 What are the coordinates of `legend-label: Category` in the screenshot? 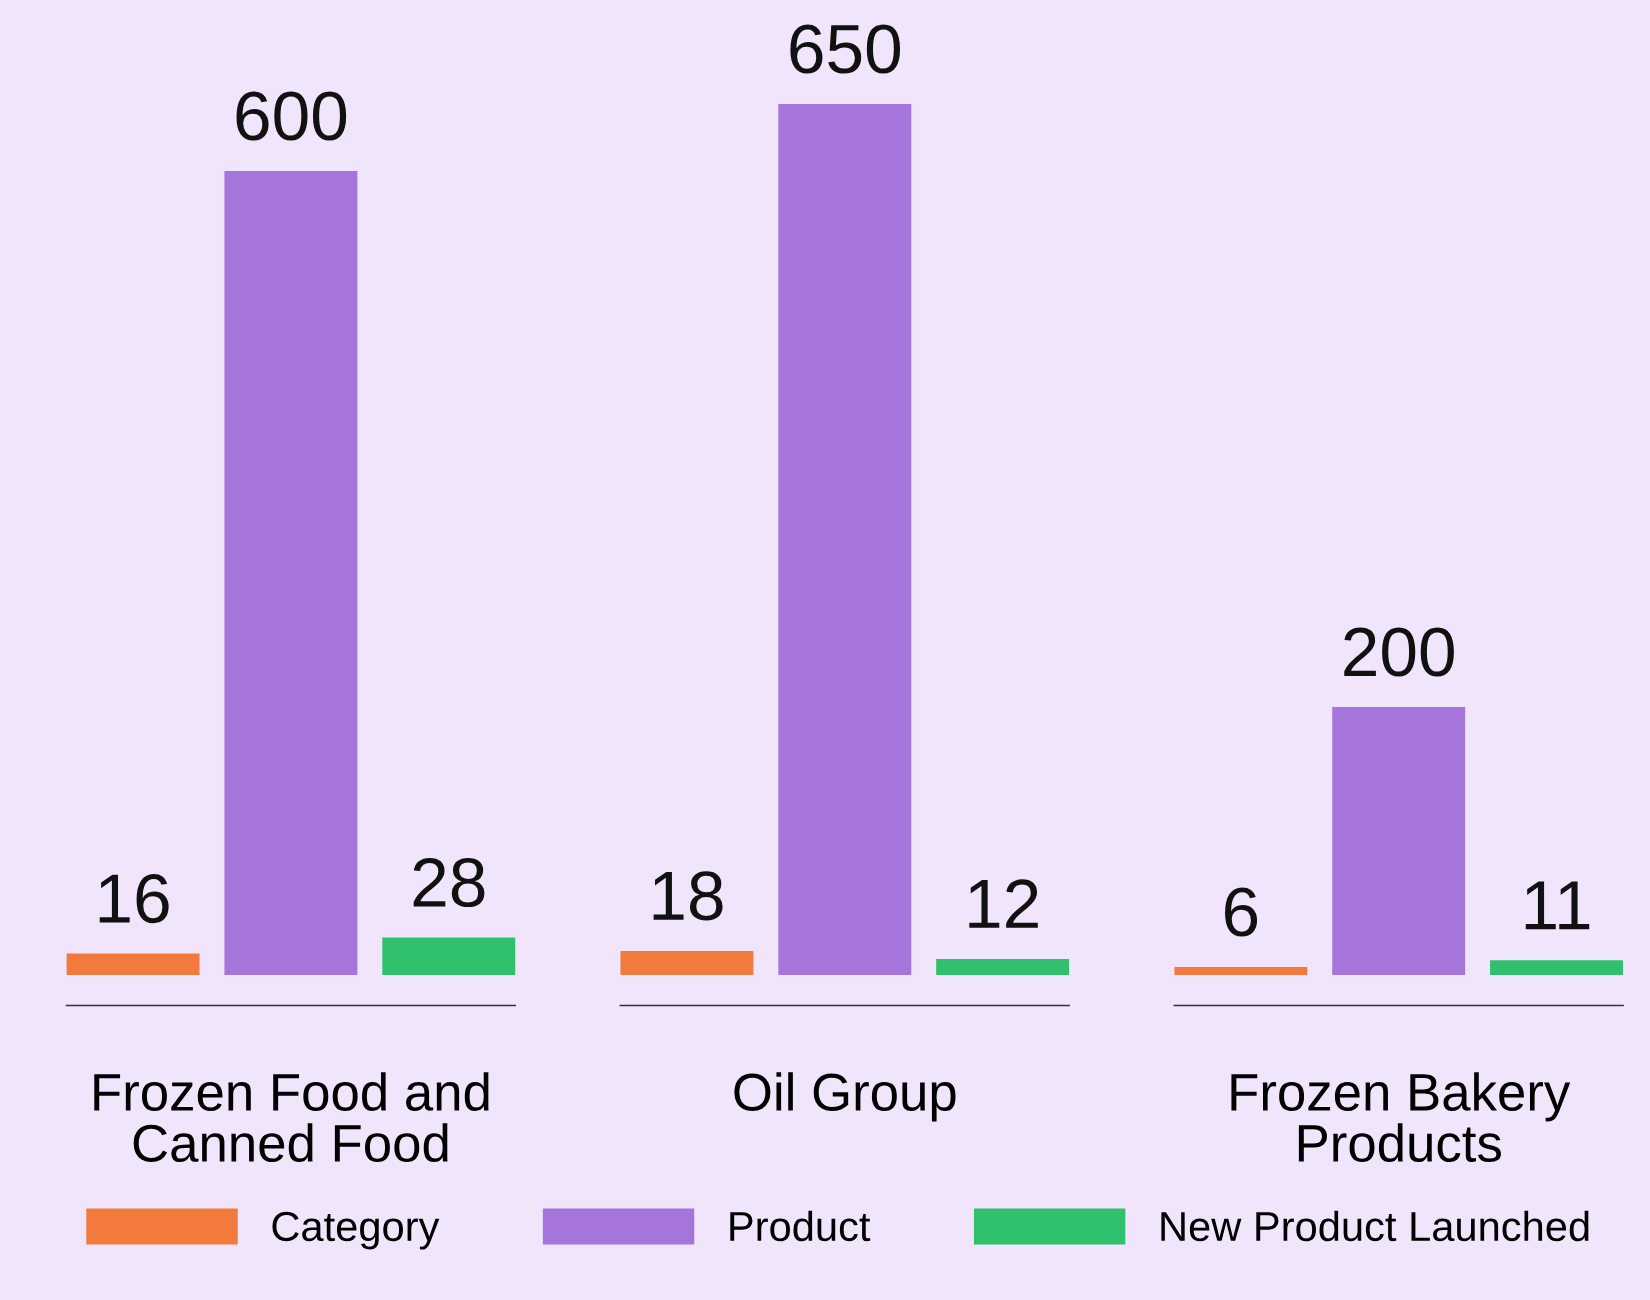 It's located at (356, 1230).